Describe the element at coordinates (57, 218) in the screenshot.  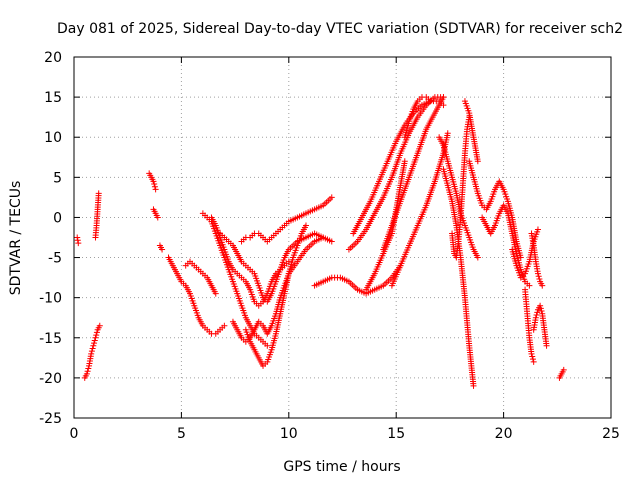
I see `y-tick-label: 0` at that location.